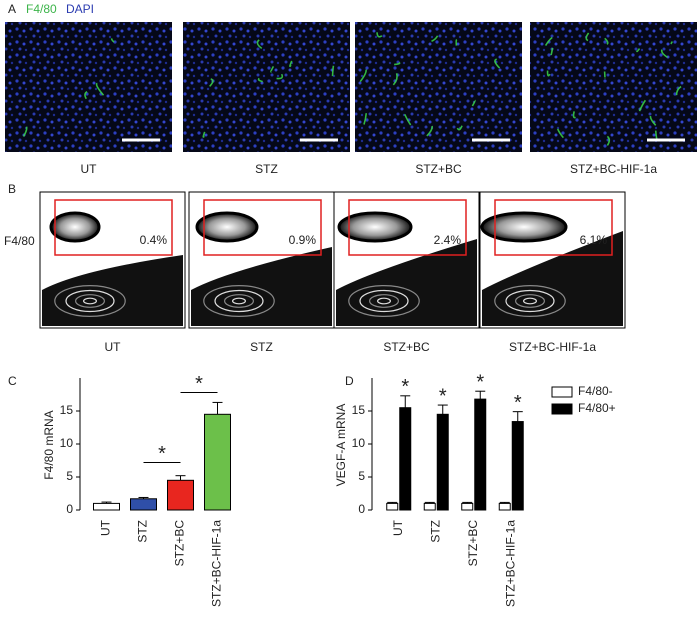 This screenshot has width=700, height=635. Describe the element at coordinates (438, 169) in the screenshot. I see `image-label: STZ+BC` at that location.